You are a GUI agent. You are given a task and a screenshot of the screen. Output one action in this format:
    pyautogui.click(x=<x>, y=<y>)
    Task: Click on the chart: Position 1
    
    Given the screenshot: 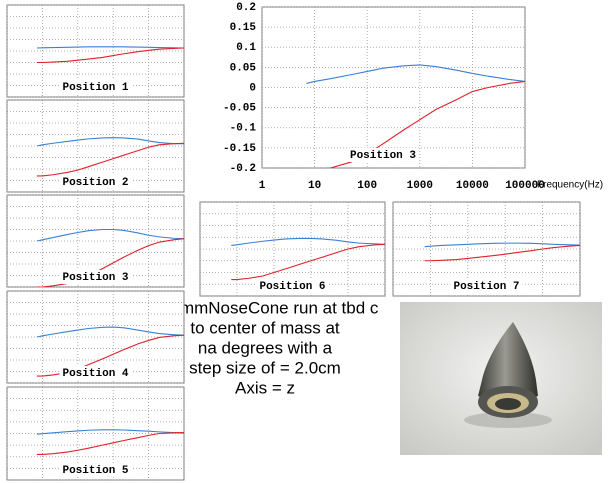 What is the action you would take?
    pyautogui.click(x=95, y=51)
    